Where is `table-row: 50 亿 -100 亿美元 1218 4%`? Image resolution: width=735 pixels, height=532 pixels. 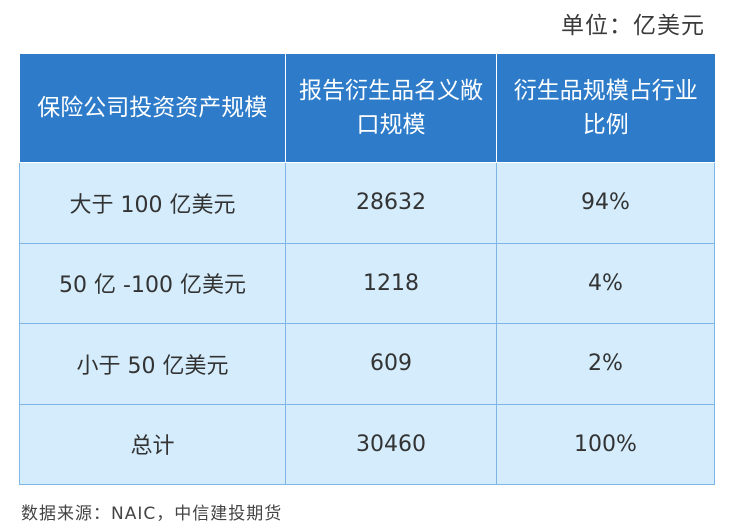
table-row: 50 亿 -100 亿美元 1218 4% is located at coordinates (367, 283).